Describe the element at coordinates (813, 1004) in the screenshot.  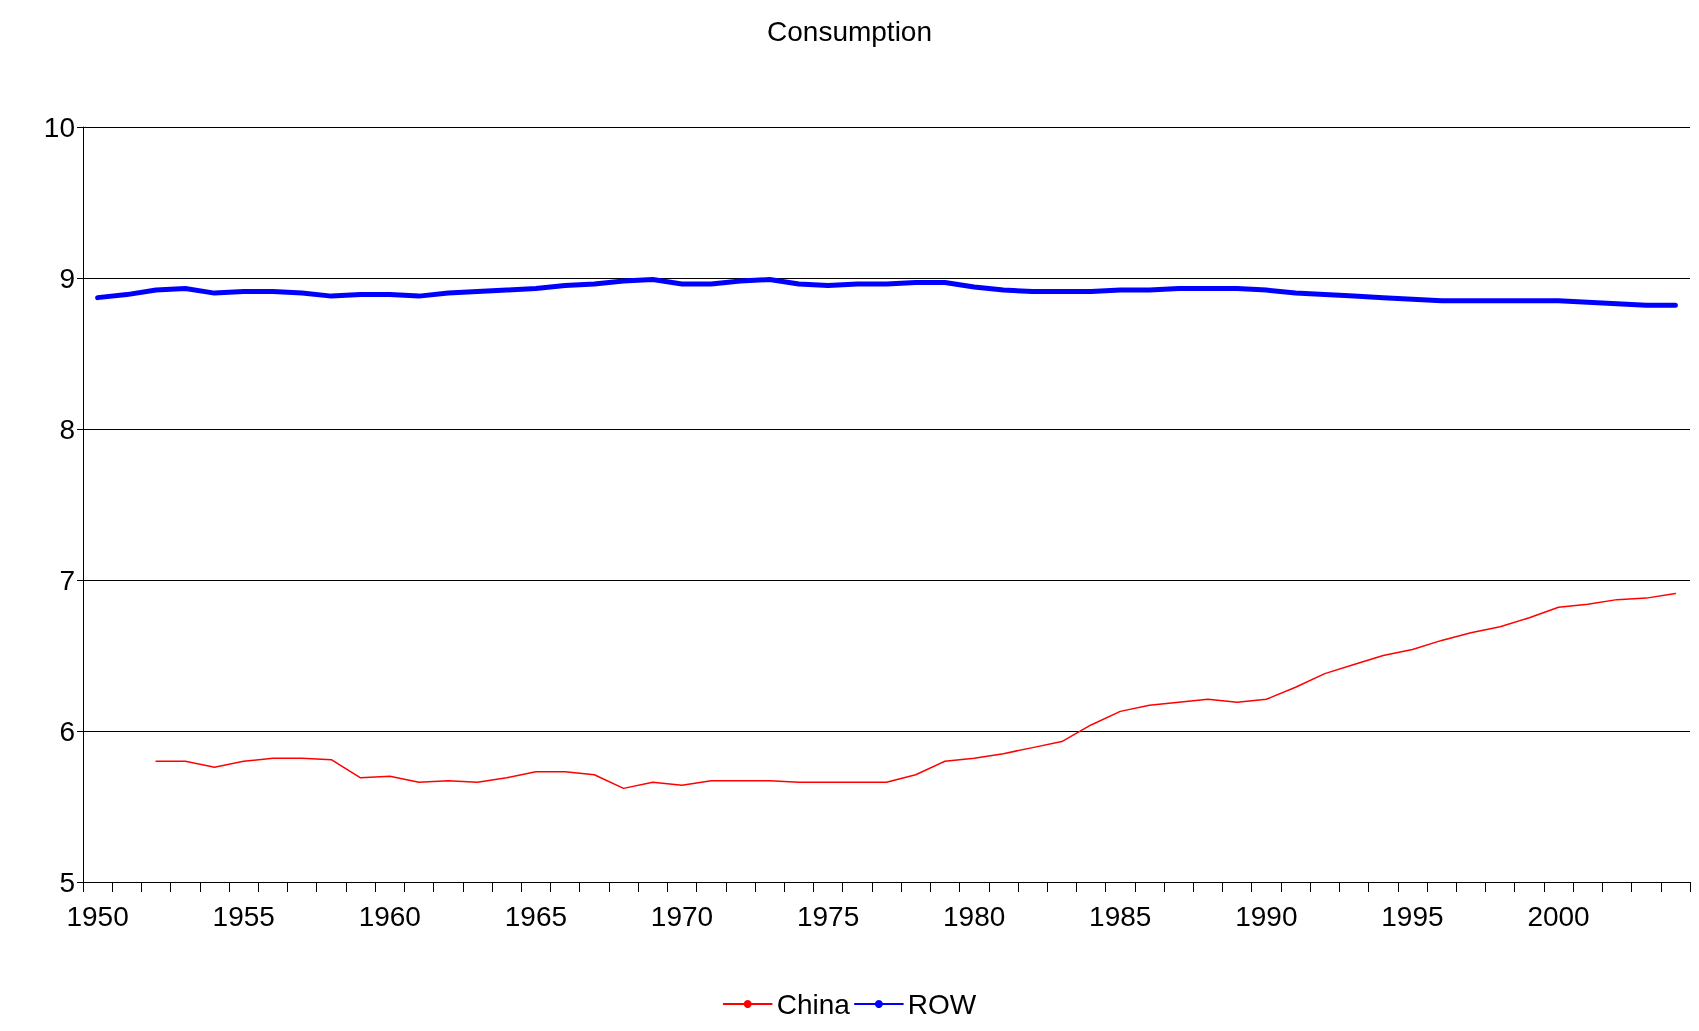
I see `legend-label: China` at that location.